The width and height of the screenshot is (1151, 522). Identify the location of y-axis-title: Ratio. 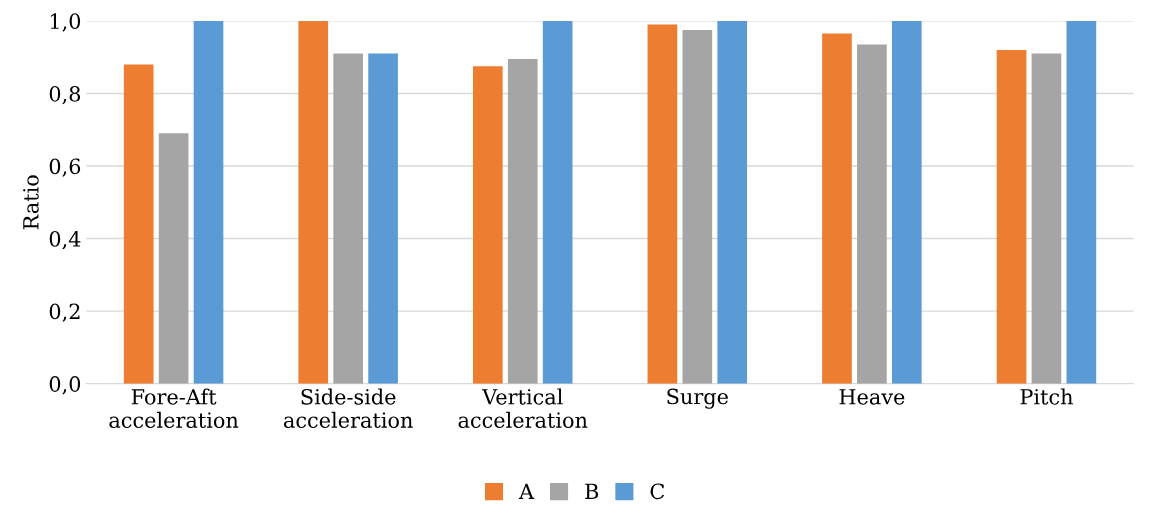
(31, 202).